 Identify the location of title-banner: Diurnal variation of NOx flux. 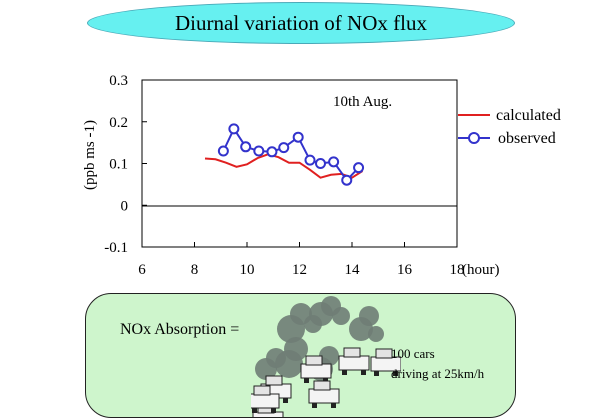
(301, 23).